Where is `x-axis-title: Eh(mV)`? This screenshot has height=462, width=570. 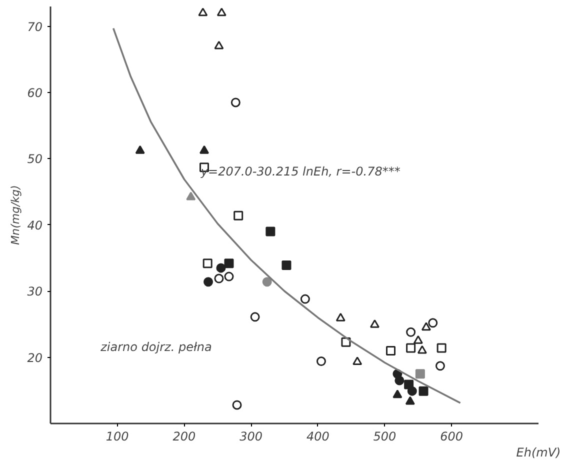
x-axis-title: Eh(mV) is located at coordinates (538, 453).